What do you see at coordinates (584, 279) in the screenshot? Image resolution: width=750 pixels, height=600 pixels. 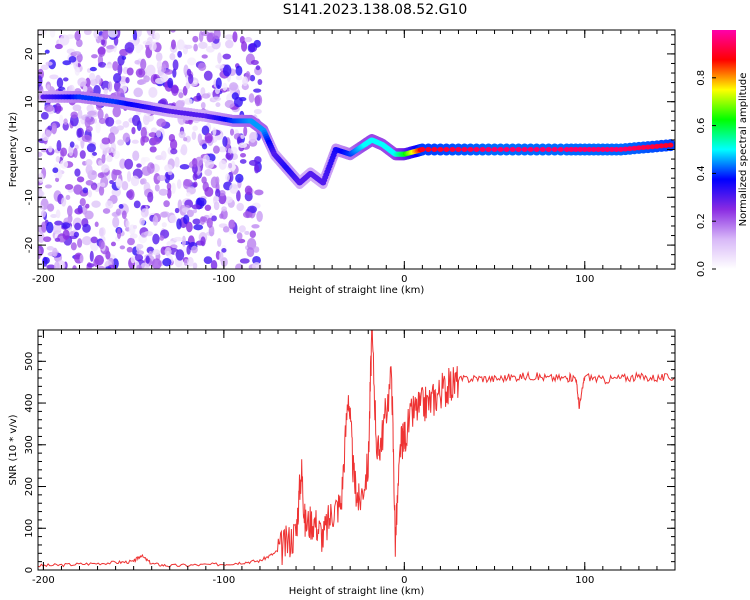 I see `top-x-tick-label: 100` at bounding box center [584, 279].